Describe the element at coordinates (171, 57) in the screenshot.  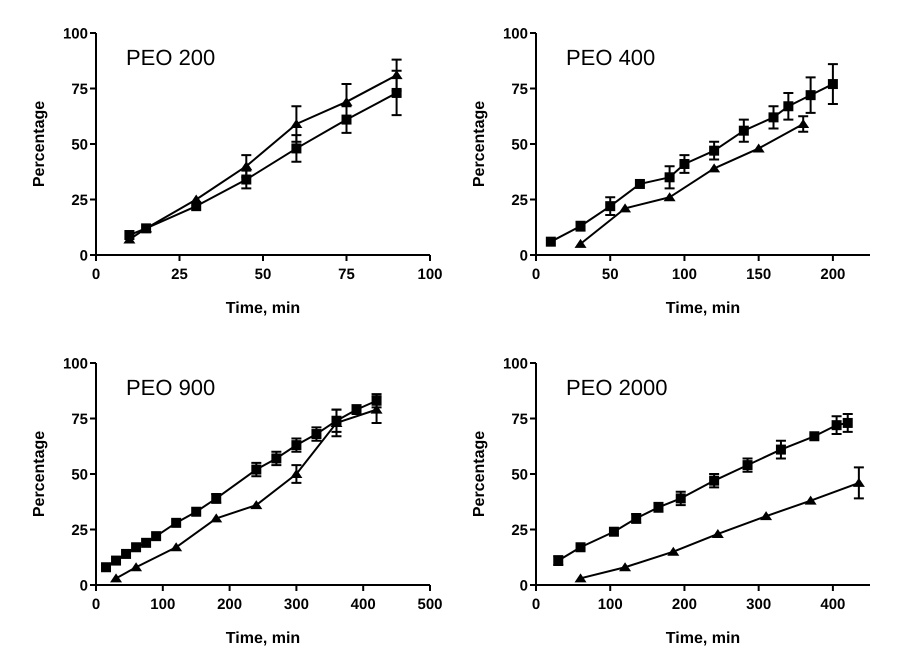
I see `text: PEO 200` at that location.